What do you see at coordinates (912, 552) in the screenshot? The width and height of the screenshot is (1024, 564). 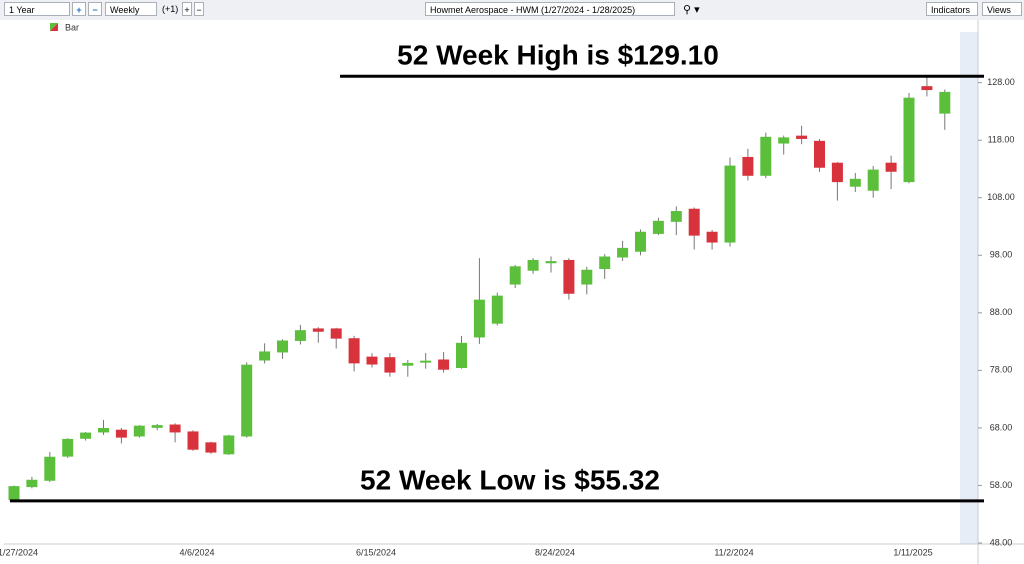 I see `x-tick-label: 1/11/2025` at bounding box center [912, 552].